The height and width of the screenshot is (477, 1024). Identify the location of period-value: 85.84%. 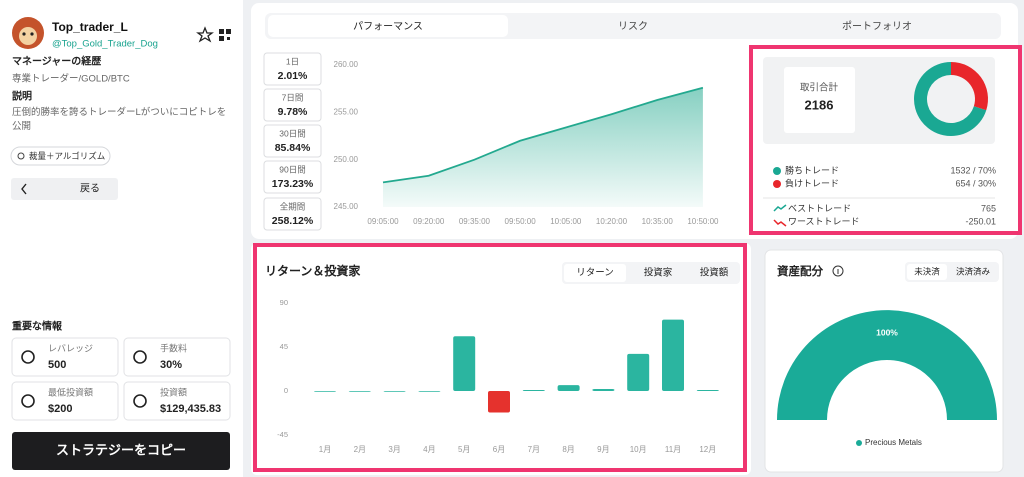
(293, 148).